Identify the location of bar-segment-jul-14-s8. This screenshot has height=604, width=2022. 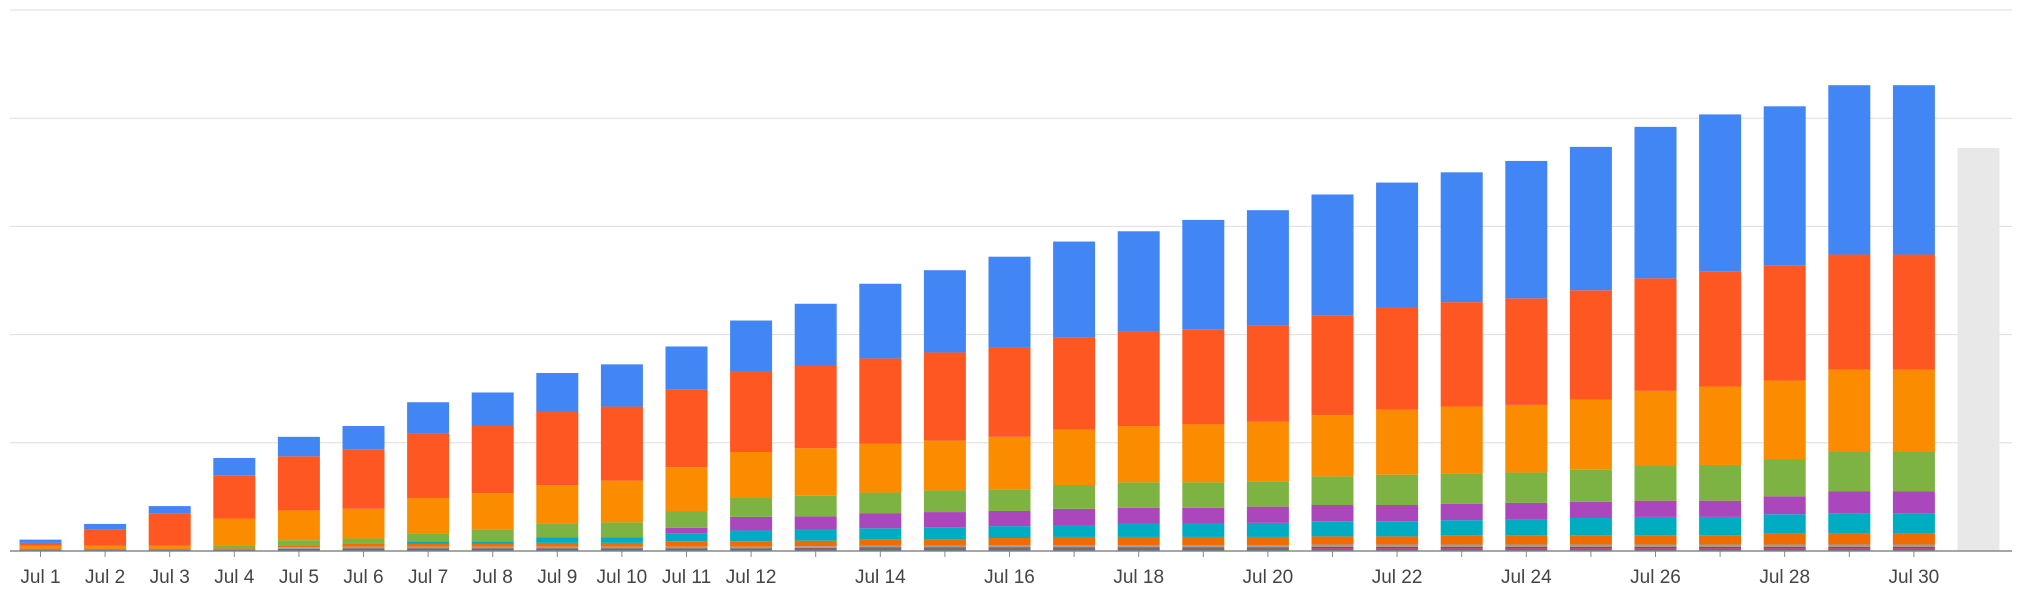
(880, 468).